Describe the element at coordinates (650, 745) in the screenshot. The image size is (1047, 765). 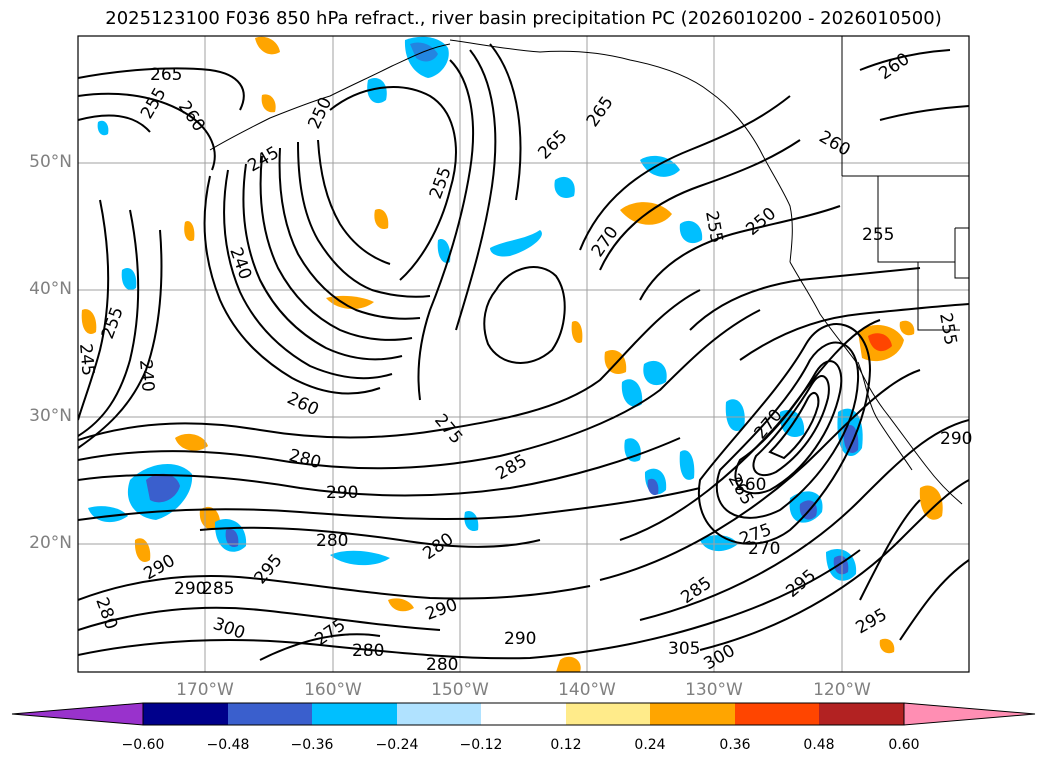
I see `colorbar-tick-label: 0.24` at that location.